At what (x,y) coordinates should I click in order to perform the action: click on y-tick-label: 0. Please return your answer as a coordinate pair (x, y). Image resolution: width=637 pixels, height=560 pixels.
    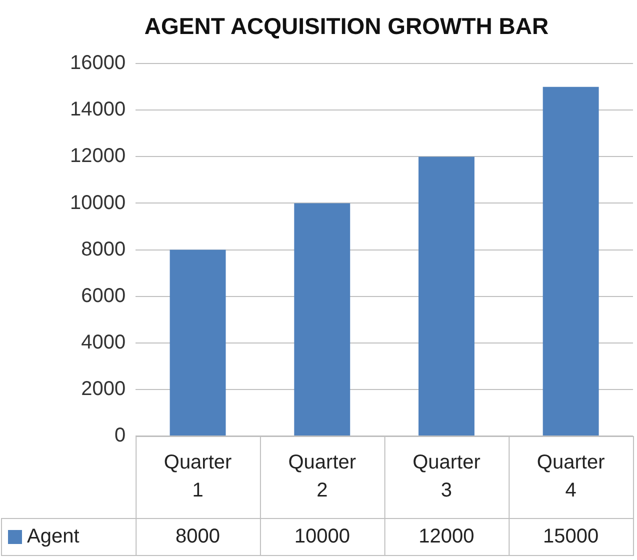
    Looking at the image, I should click on (120, 435).